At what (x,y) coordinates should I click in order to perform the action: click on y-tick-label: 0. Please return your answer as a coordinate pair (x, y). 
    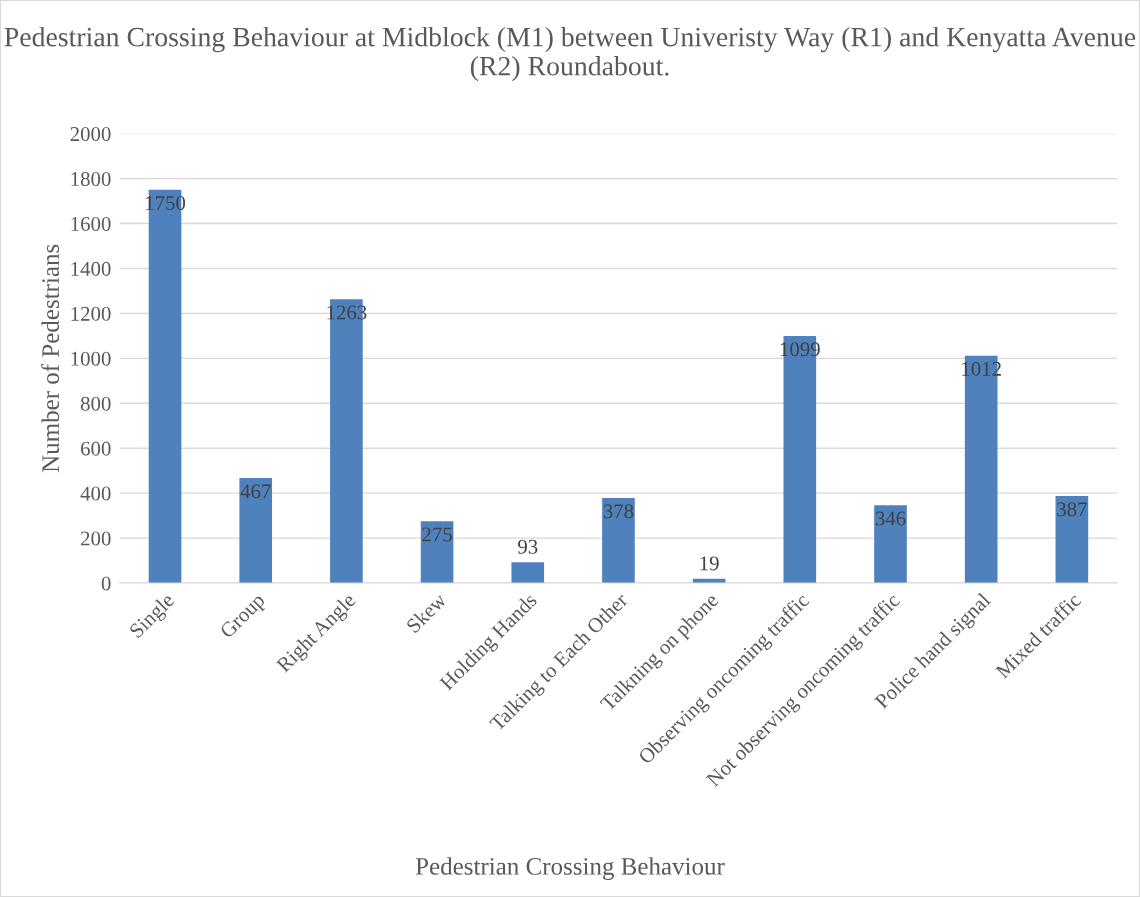
    Looking at the image, I should click on (106, 583).